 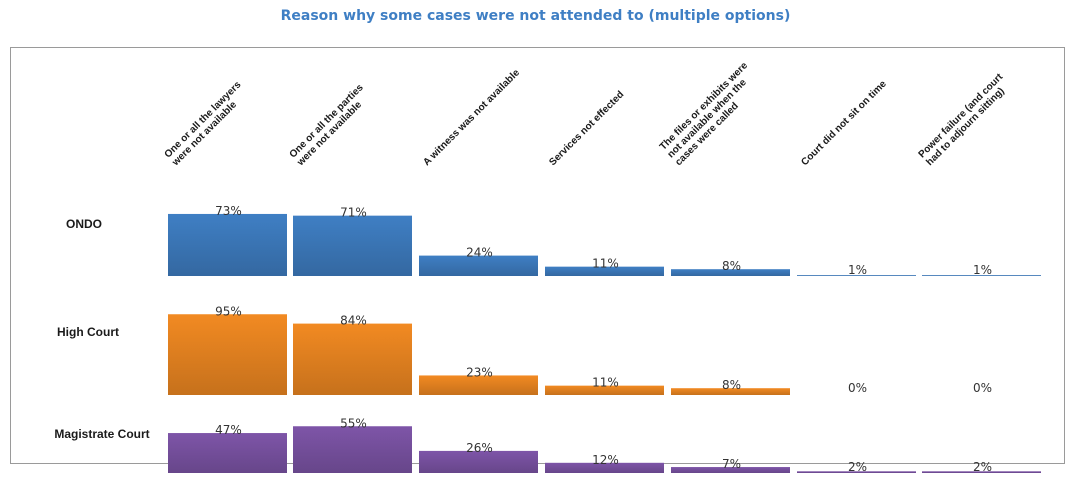 I want to click on data-label-3-2: 55%, so click(x=353, y=423).